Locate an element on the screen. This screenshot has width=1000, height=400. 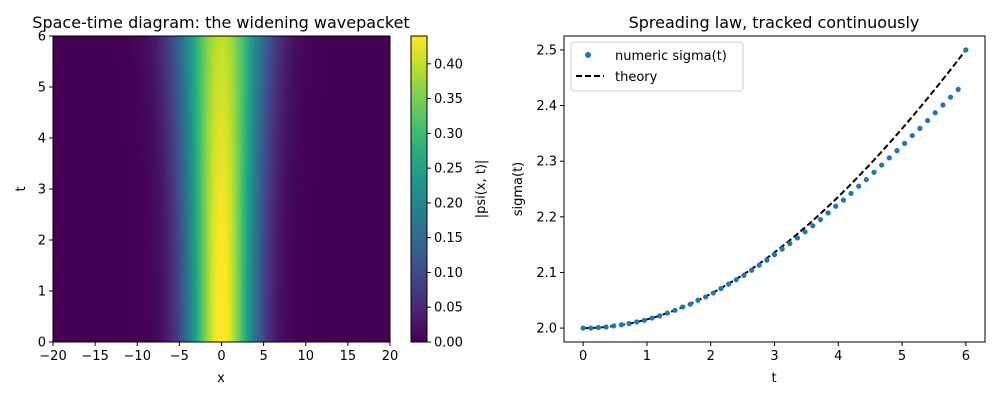
numeric-sigma-point is located at coordinates (637, 322).